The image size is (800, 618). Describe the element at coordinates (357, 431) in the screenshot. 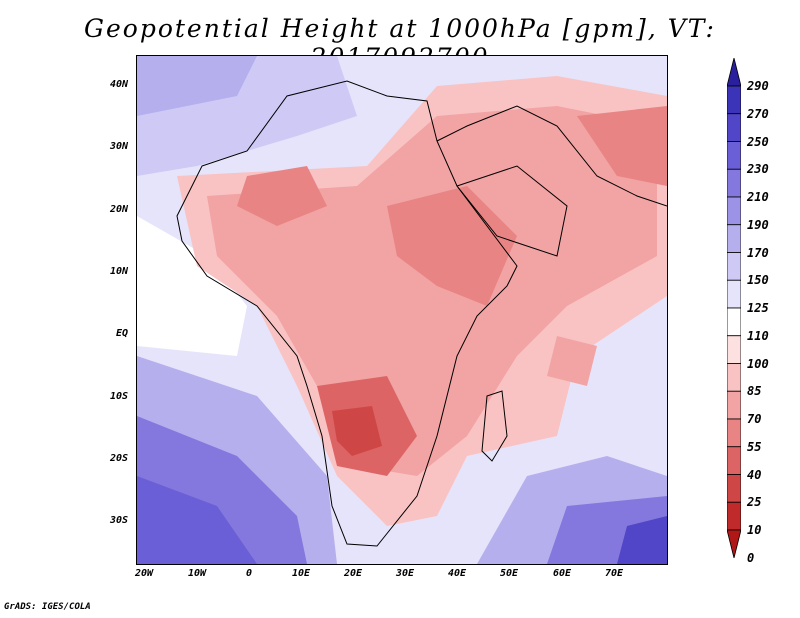

I see `field-southern-africa-core` at that location.